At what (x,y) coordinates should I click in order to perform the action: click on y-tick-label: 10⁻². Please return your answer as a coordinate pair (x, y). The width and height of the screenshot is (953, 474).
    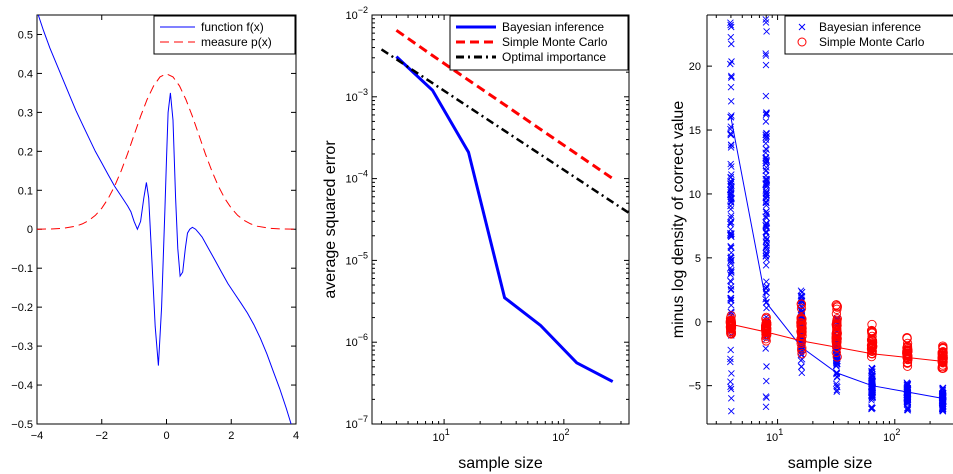
    Looking at the image, I should click on (356, 13).